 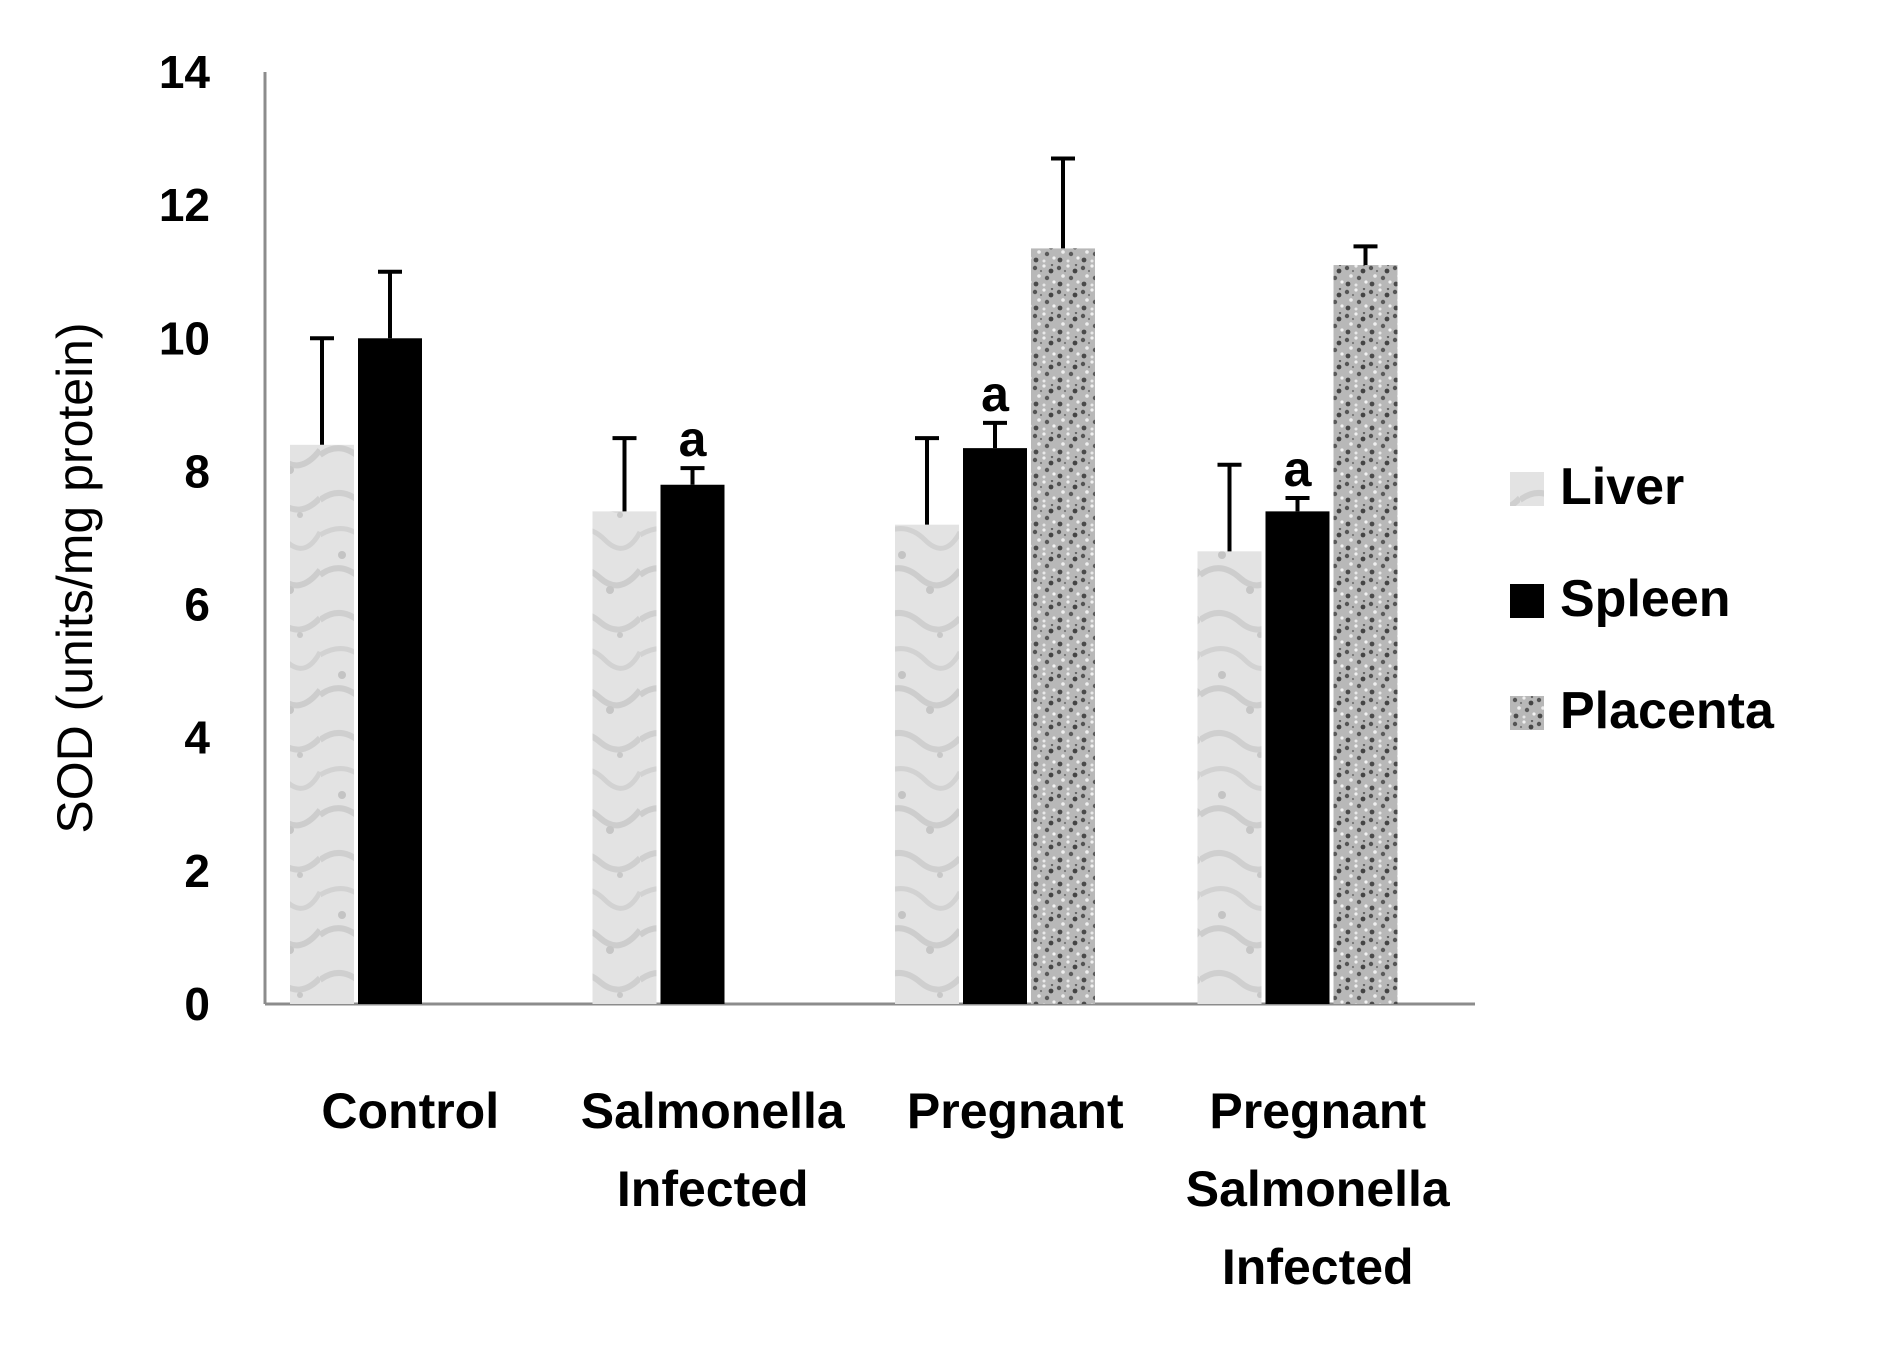 I want to click on y-tick-label: 8, so click(x=197, y=471).